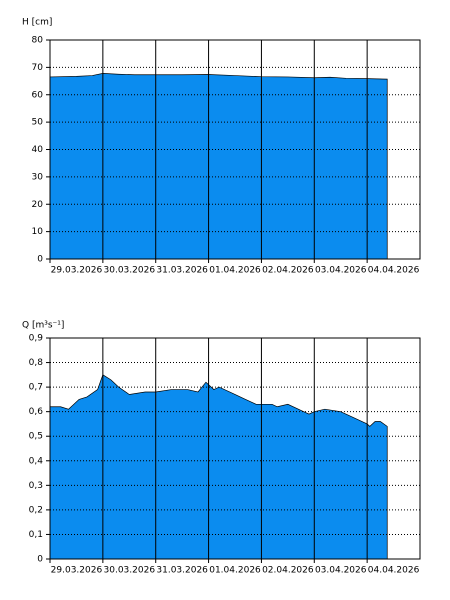 Image resolution: width=450 pixels, height=600 pixels. What do you see at coordinates (38, 232) in the screenshot?
I see `y-tick-label: 10` at bounding box center [38, 232].